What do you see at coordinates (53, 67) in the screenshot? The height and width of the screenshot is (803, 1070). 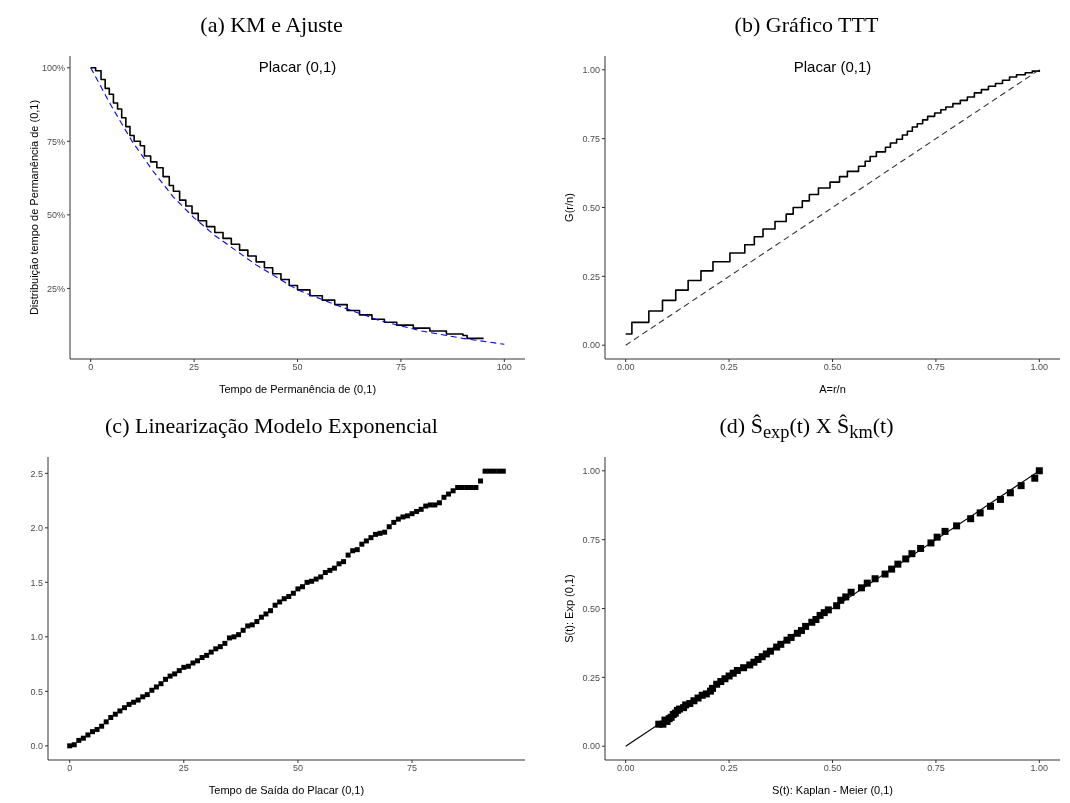 I see `y-tick-label: 100%` at bounding box center [53, 67].